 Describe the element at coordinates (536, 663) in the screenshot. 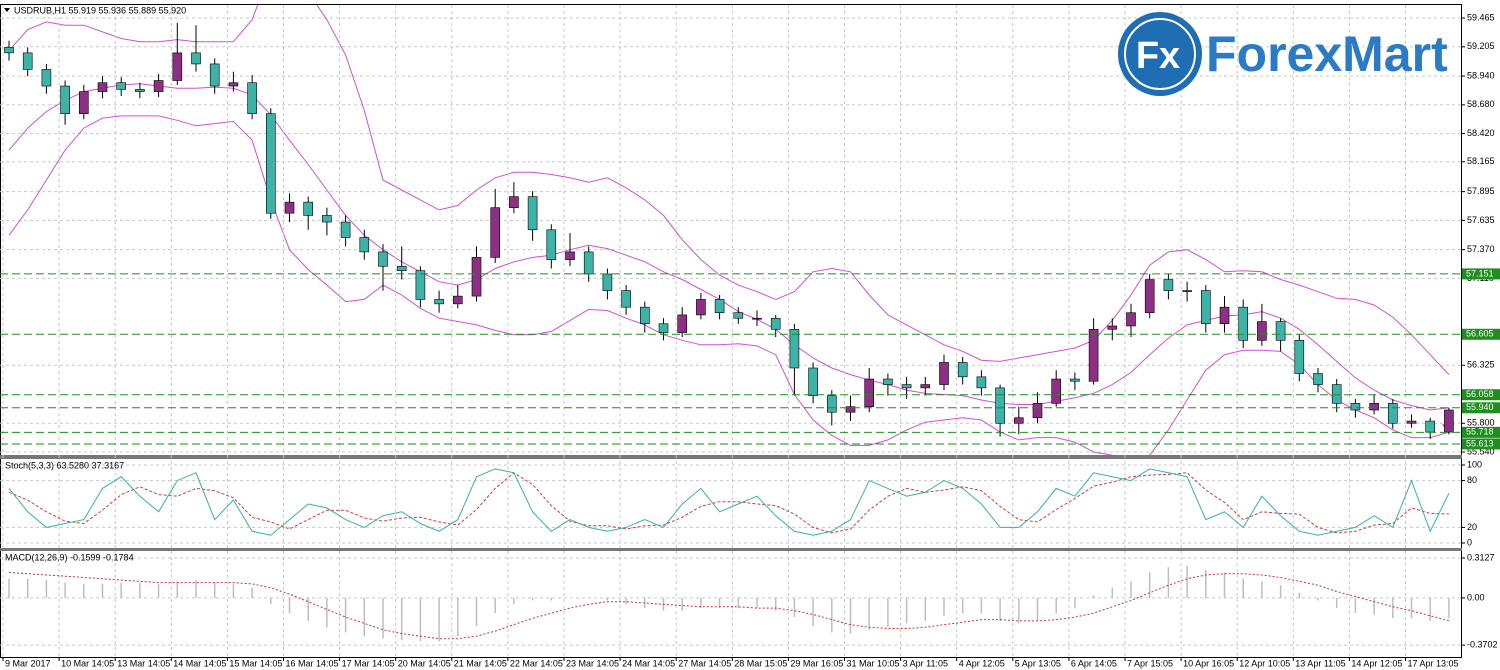

I see `x-tick-label: 22 Mar 14:05` at that location.